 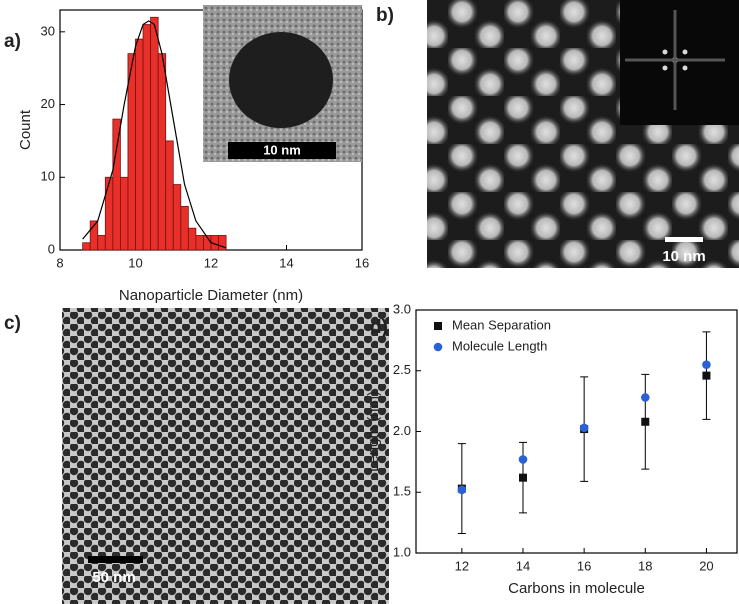 I want to click on panel-label: b), so click(x=385, y=15).